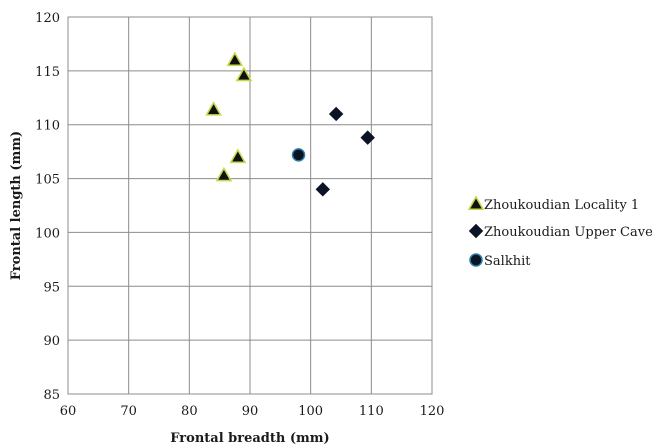 This screenshot has height=446, width=654. Describe the element at coordinates (47, 233) in the screenshot. I see `y-tick-label: 100` at that location.